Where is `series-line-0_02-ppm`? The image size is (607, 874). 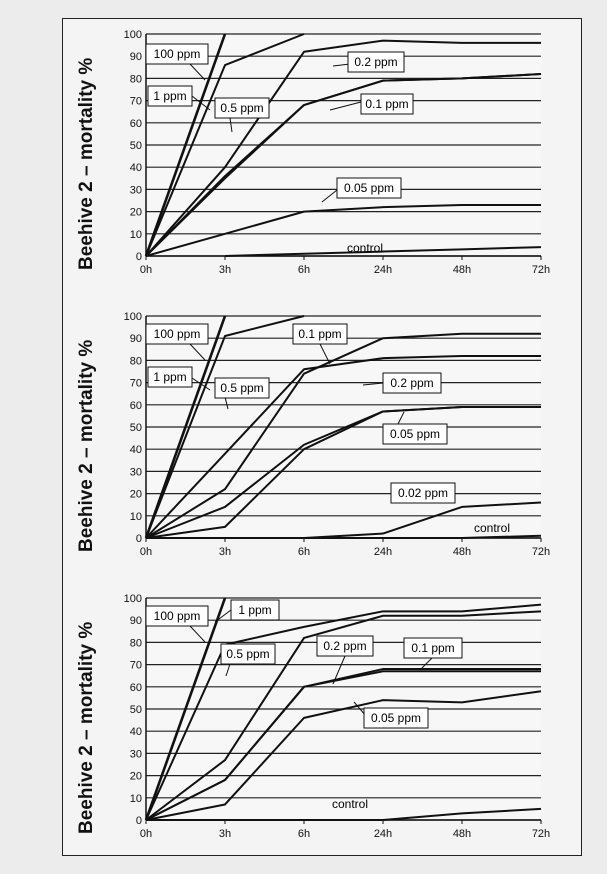
series-line-0_02-ppm is located at coordinates (422, 520).